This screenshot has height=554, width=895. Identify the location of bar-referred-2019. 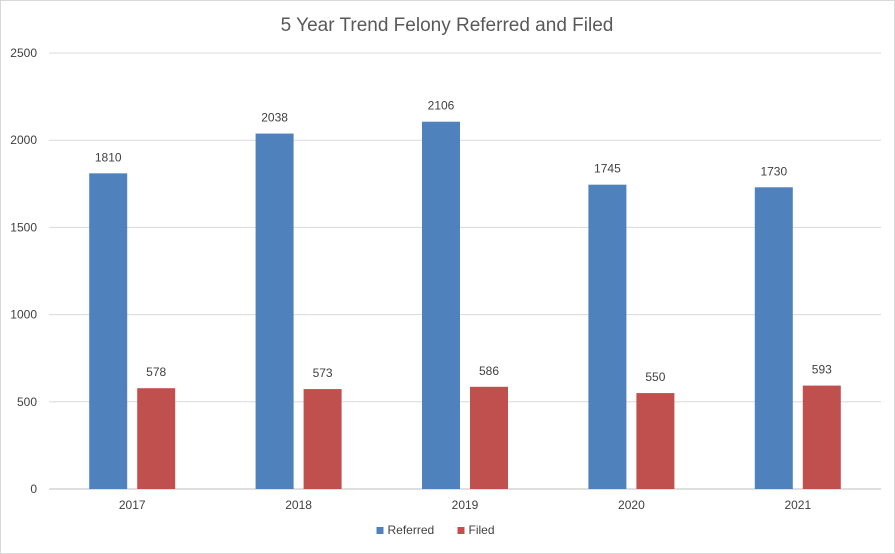
(441, 305).